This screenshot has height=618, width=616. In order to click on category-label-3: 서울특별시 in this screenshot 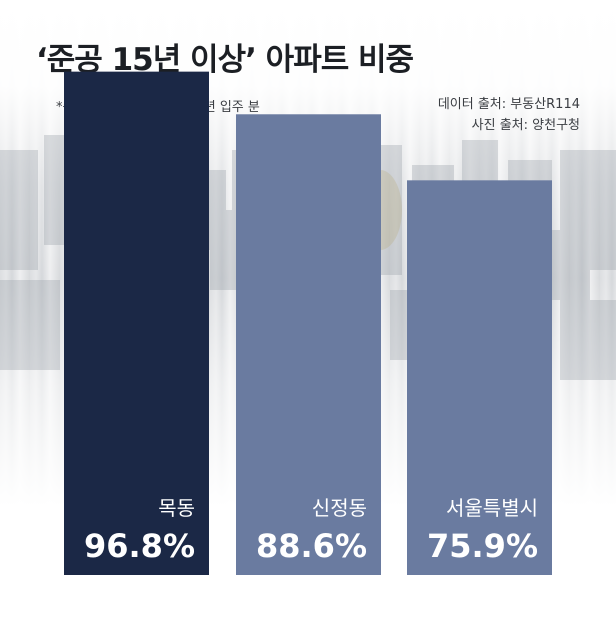, I will do `click(492, 508)`.